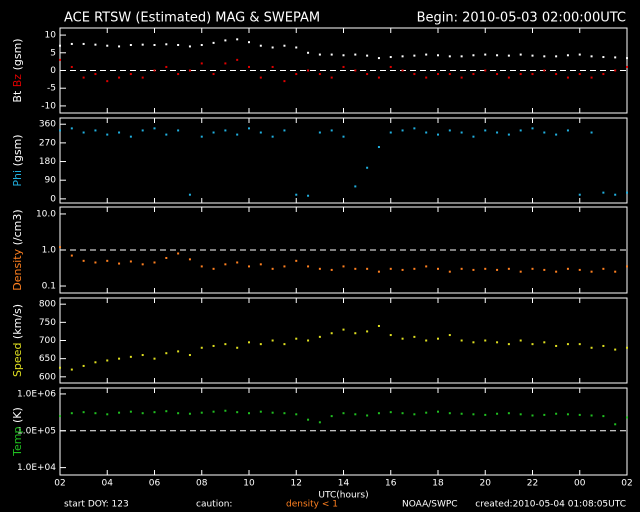  What do you see at coordinates (36, 394) in the screenshot?
I see `y-tick-label: 1.0E+06` at bounding box center [36, 394].